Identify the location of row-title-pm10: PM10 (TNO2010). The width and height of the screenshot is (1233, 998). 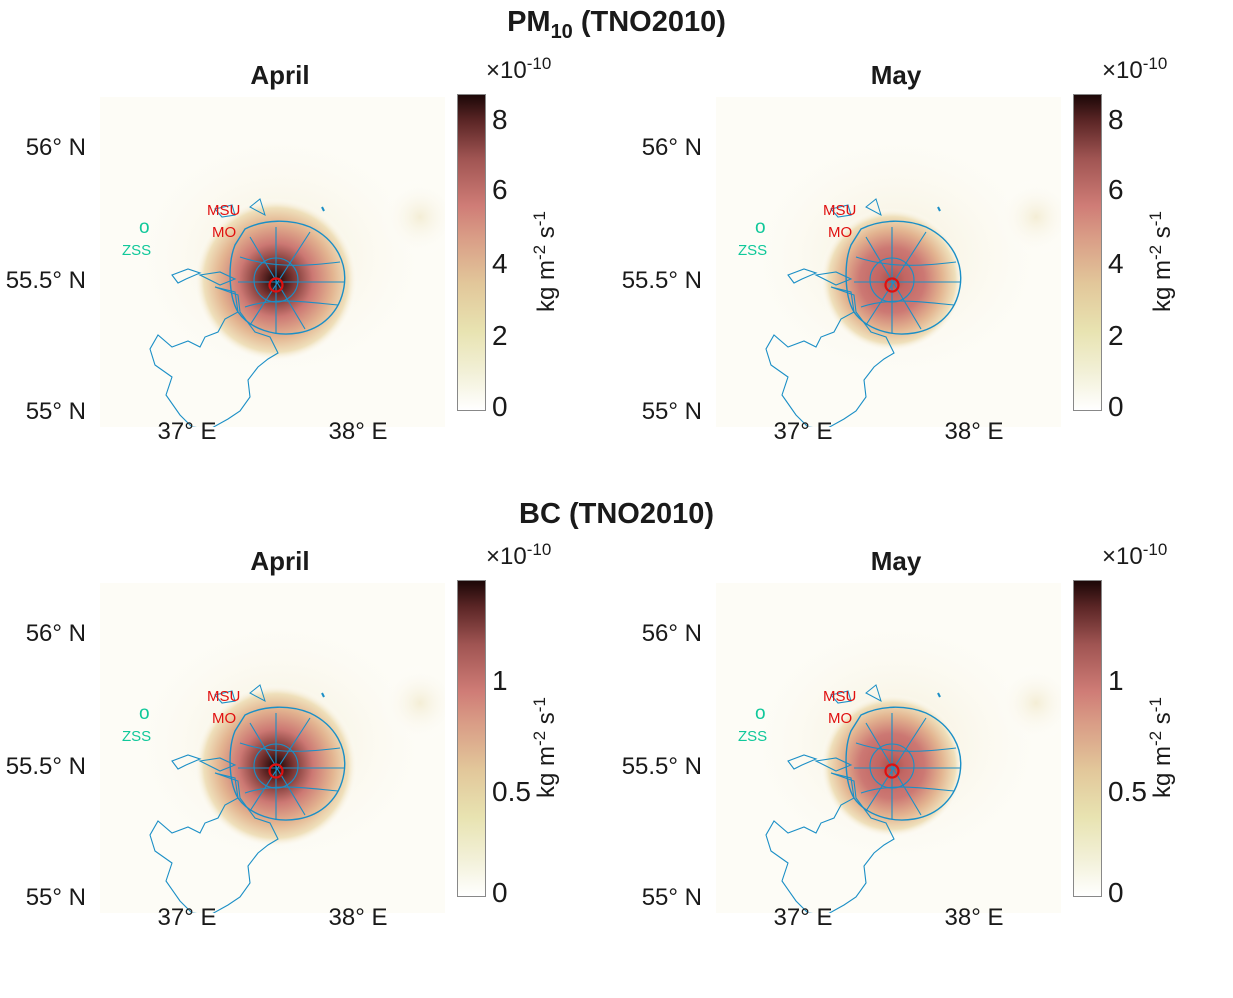
(616, 24).